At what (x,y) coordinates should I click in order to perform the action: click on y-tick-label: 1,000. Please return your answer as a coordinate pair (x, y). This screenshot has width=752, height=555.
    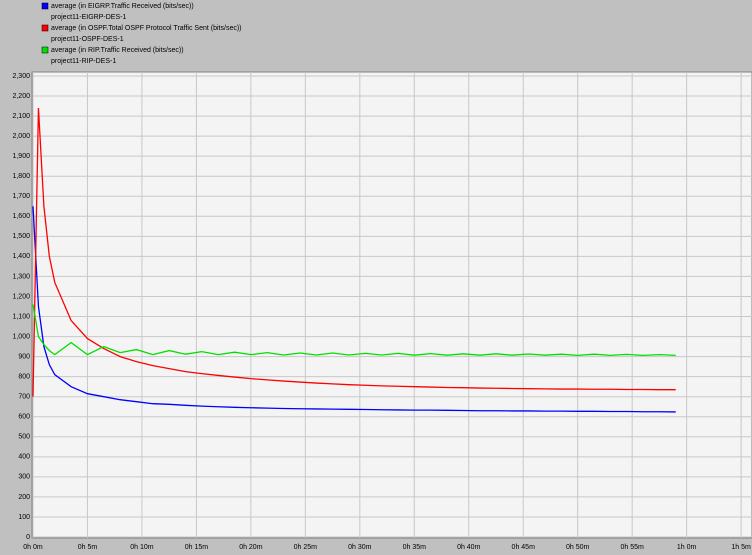
    Looking at the image, I should click on (21, 336).